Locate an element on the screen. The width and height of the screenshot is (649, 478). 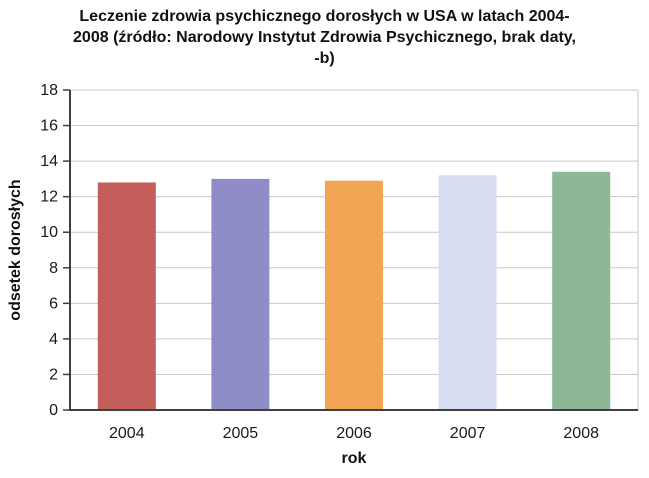
x-tick-label: 2004 is located at coordinates (127, 433).